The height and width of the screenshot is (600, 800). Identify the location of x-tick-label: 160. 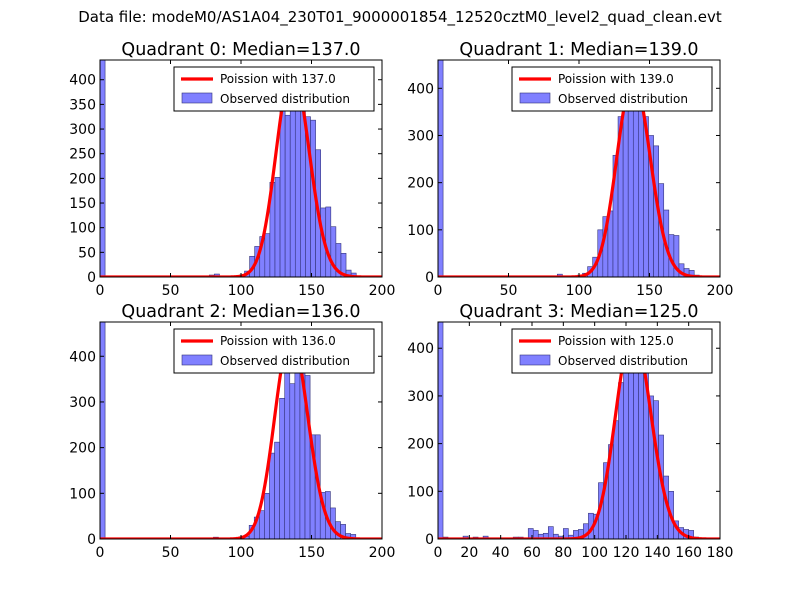
(688, 553).